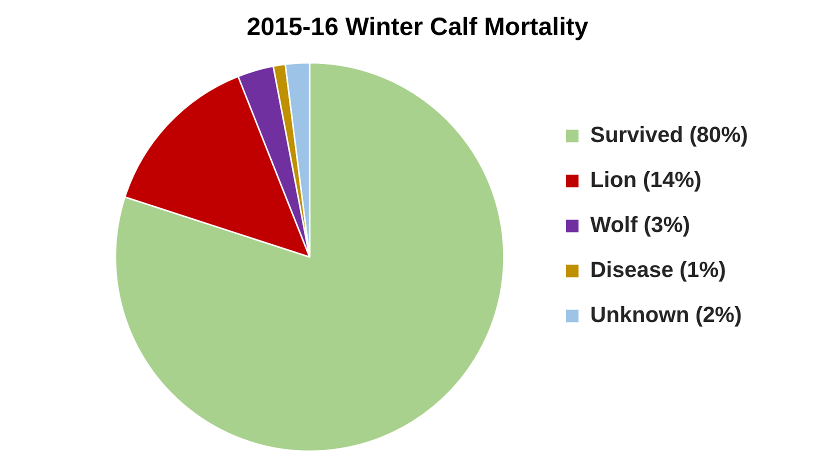 The height and width of the screenshot is (461, 820). I want to click on legend-label: Lion (14%), so click(646, 179).